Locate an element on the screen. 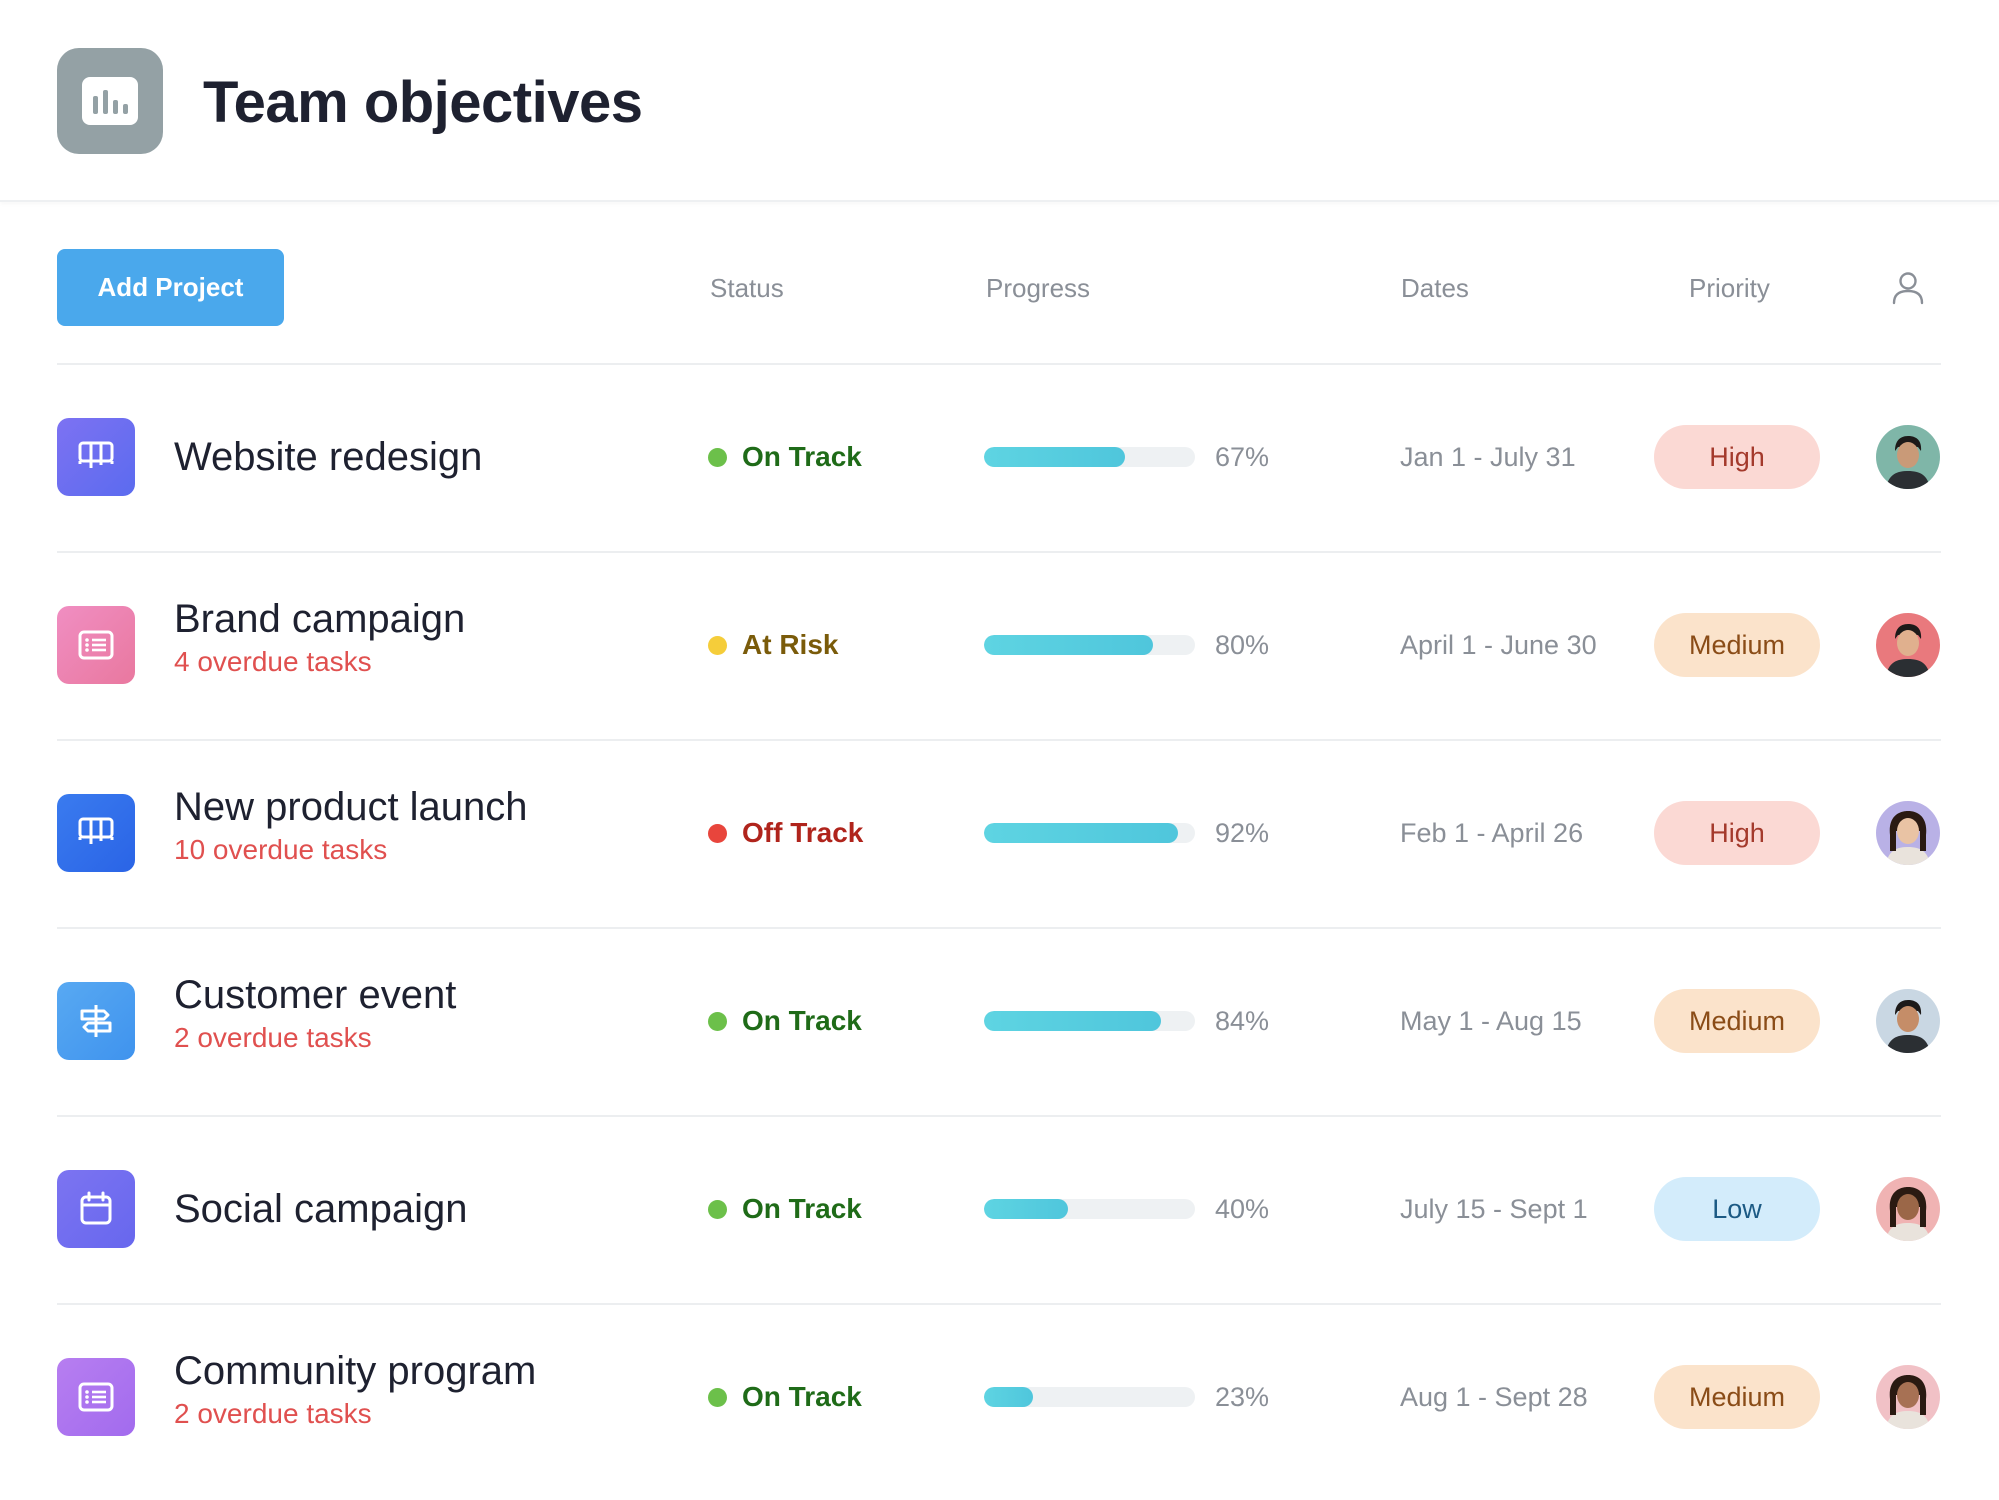  progress-percent: 23% is located at coordinates (1242, 1397).